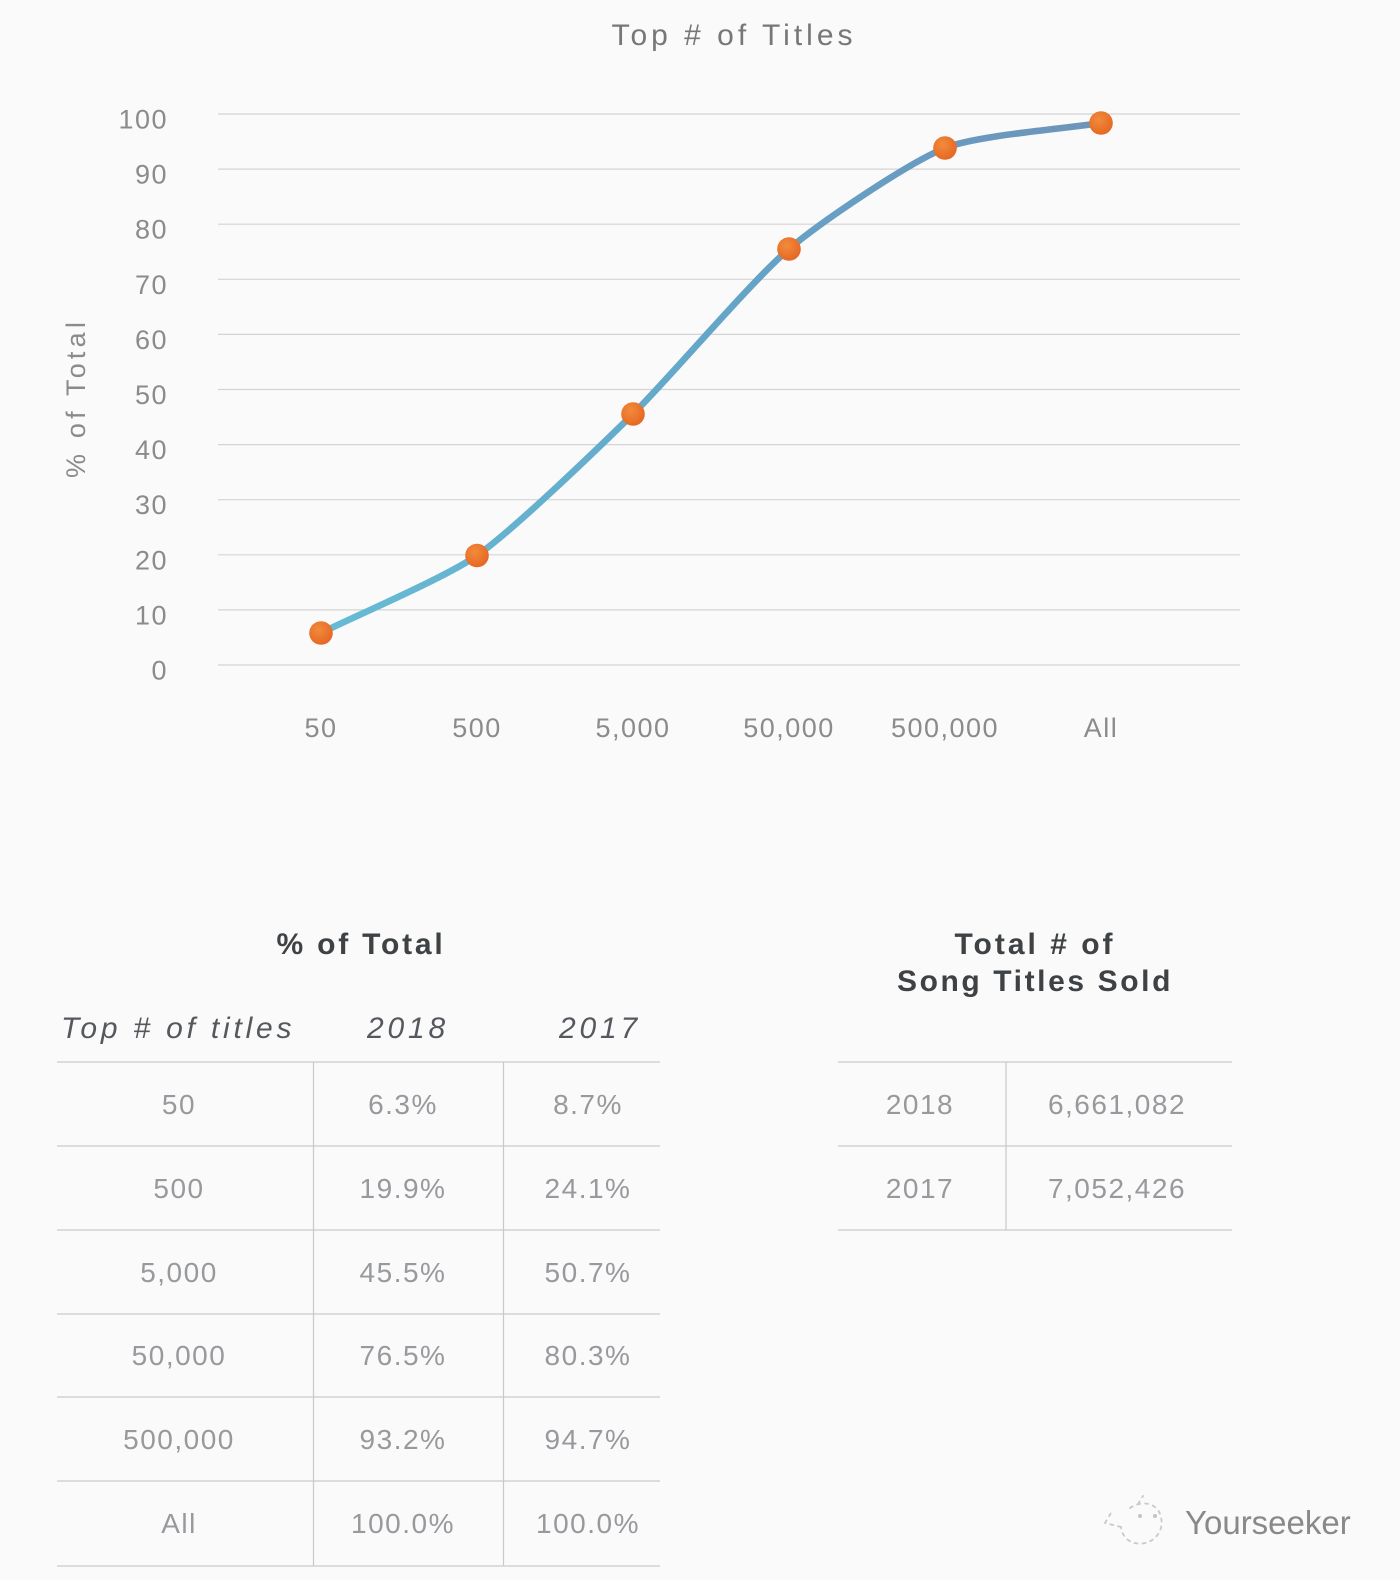 The width and height of the screenshot is (1400, 1580). I want to click on svg-text: 7,052,426, so click(1117, 1188).